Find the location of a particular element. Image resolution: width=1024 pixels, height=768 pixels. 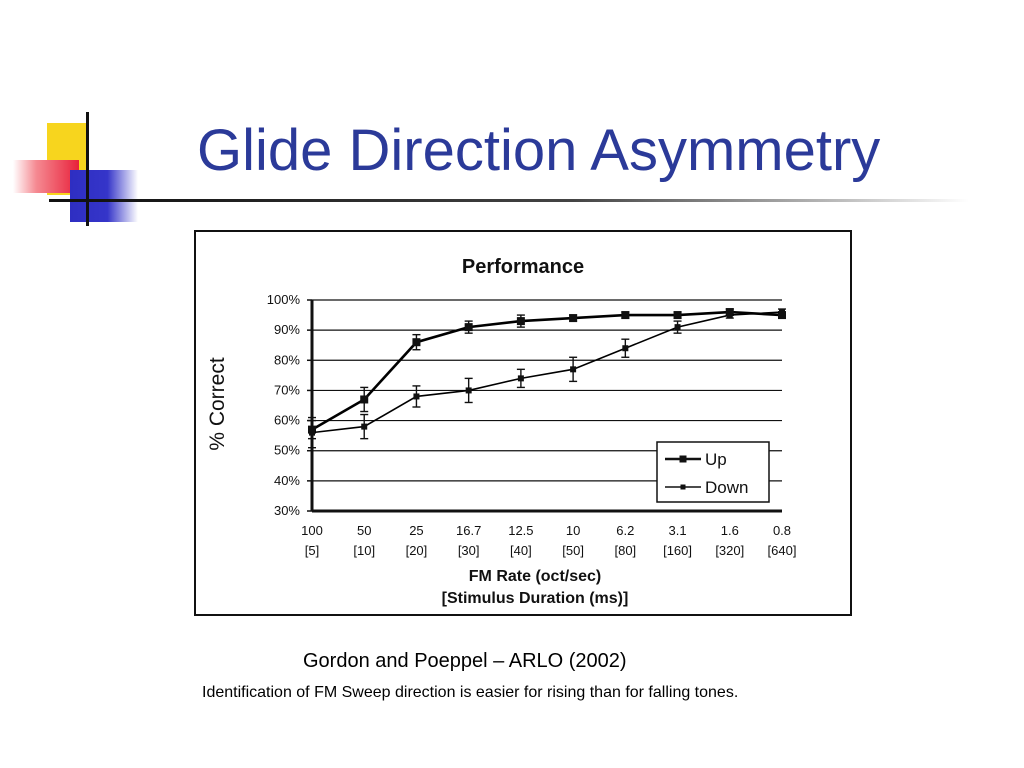

decor-vertical-line is located at coordinates (87, 169).